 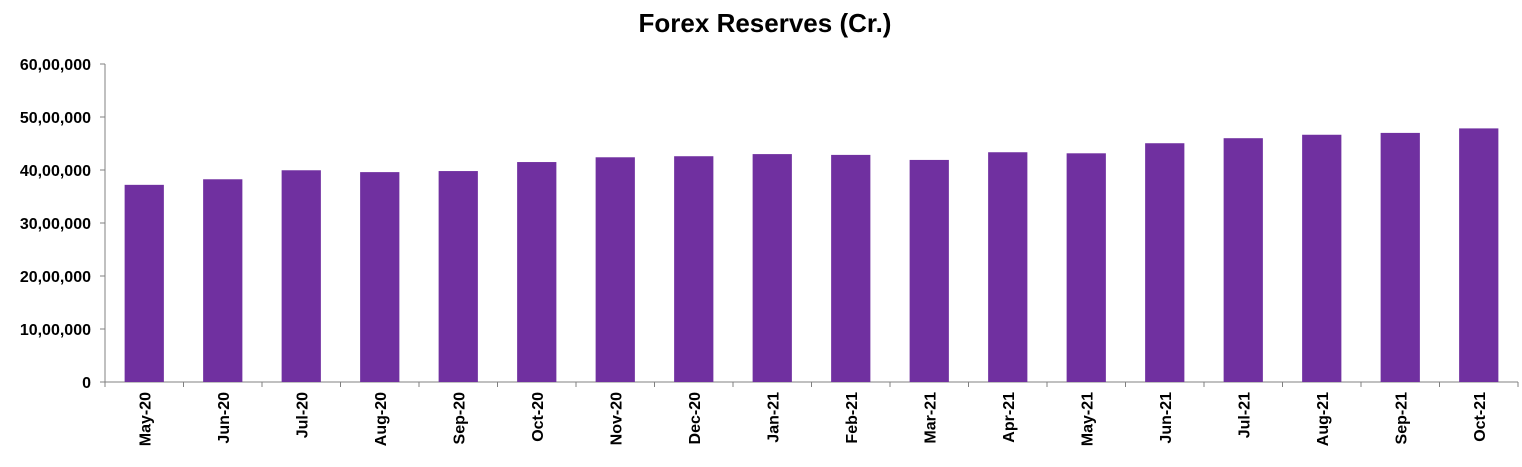 I want to click on chart-title: Forex Reserves (Cr.), so click(x=765, y=23).